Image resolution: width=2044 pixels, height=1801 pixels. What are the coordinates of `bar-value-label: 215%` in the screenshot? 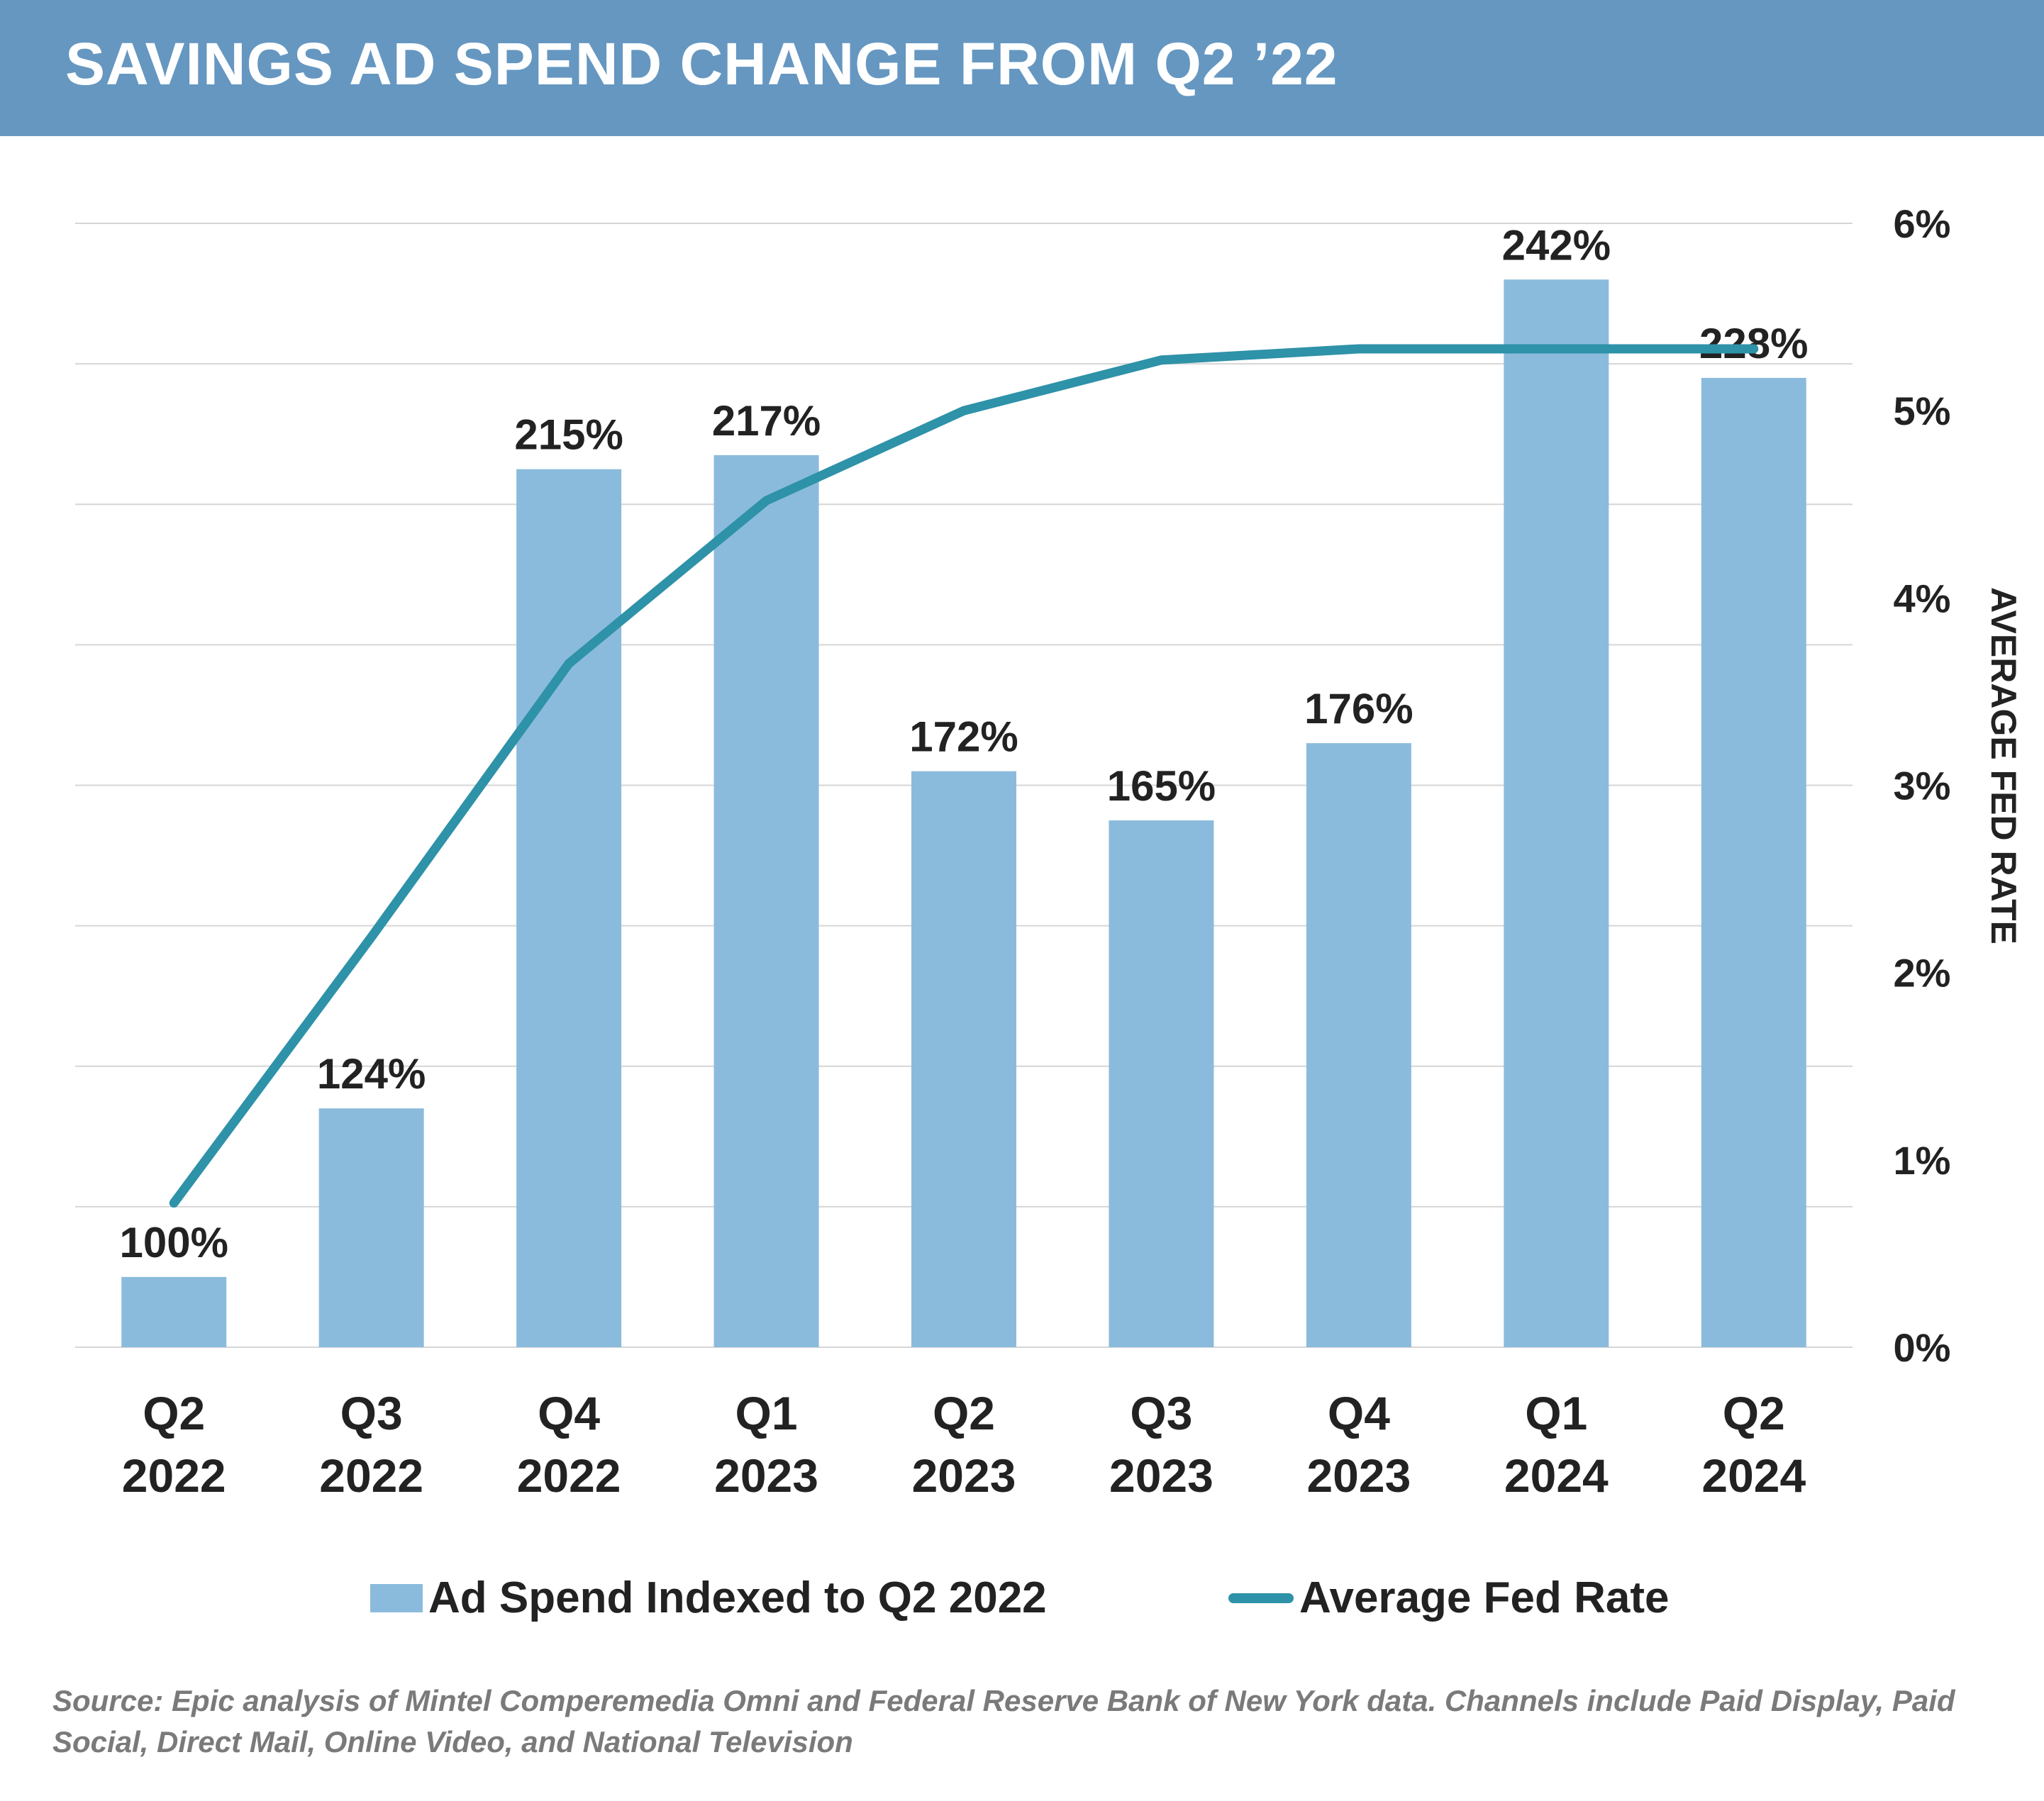 It's located at (568, 435).